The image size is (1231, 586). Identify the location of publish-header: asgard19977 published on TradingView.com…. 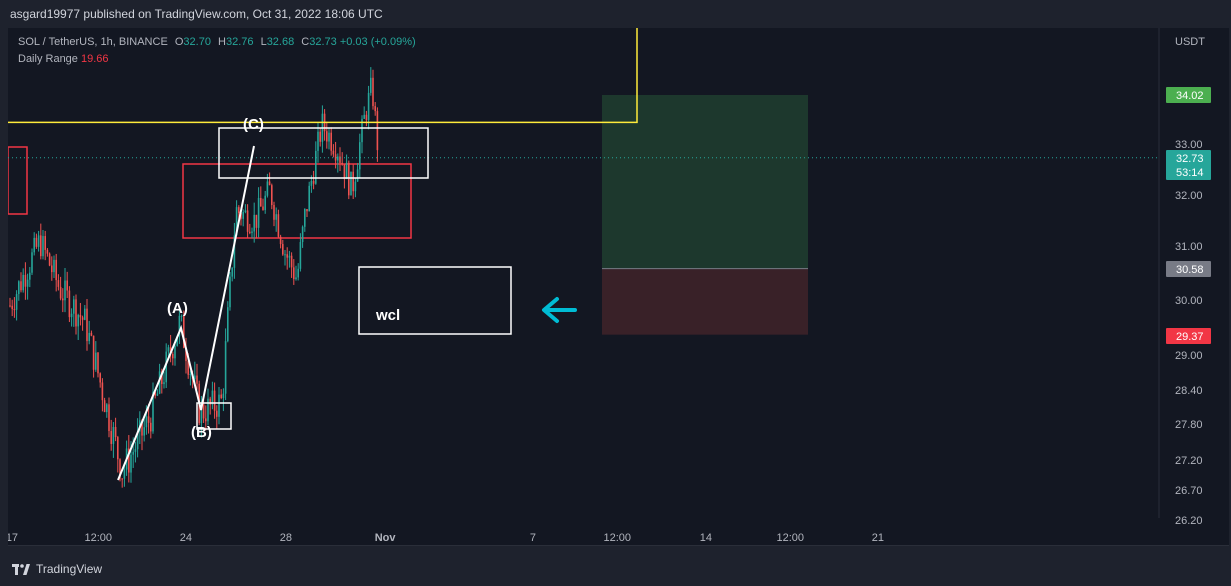
(615, 14).